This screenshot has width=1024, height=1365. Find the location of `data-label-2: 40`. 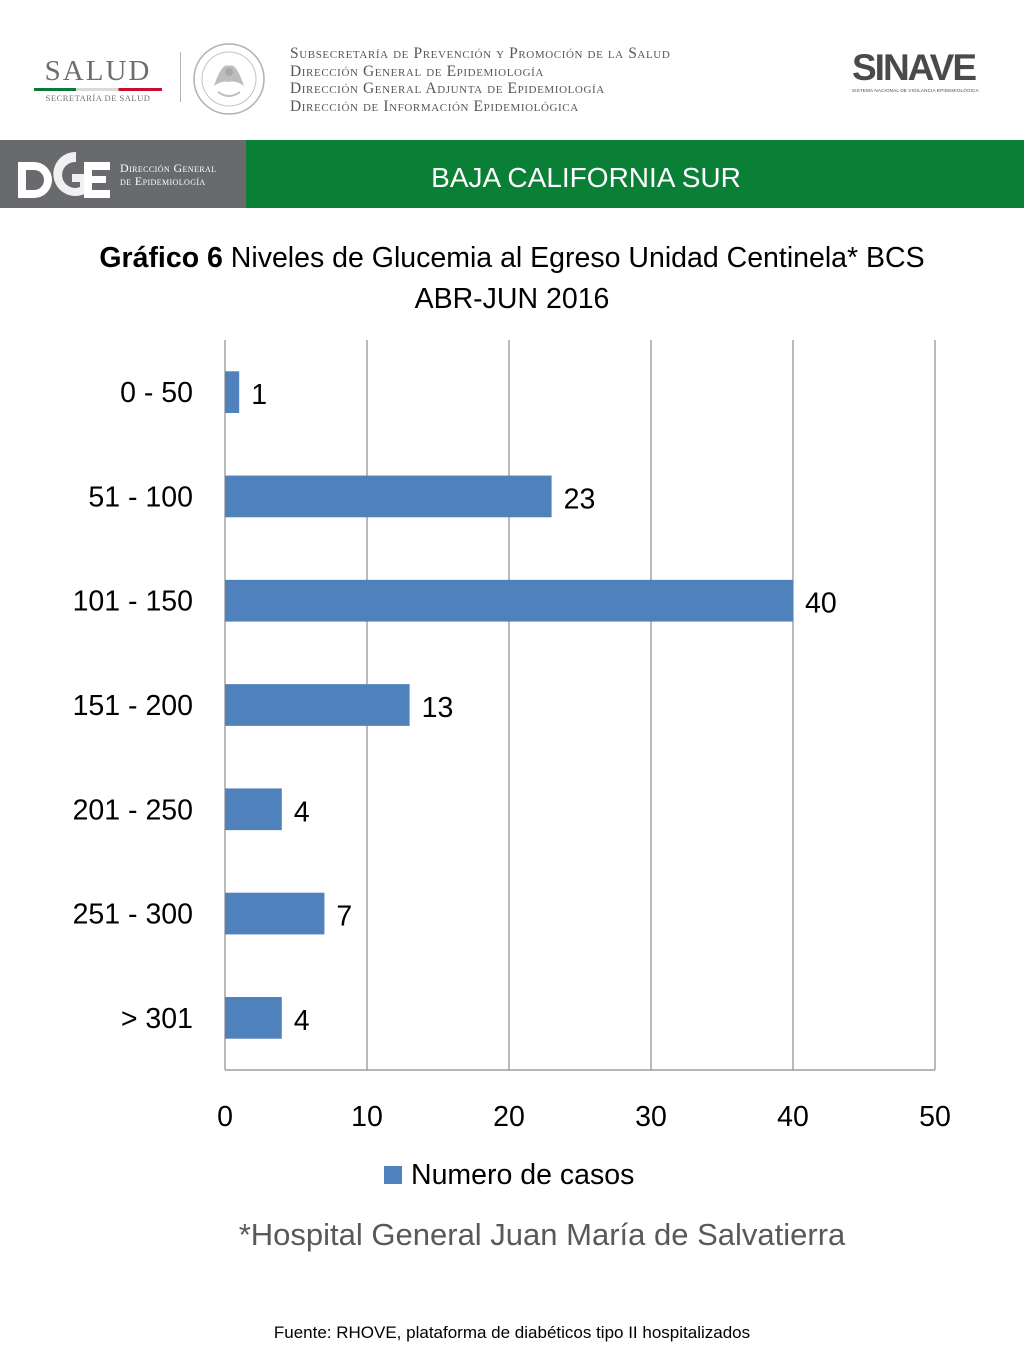

data-label-2: 40 is located at coordinates (821, 604).